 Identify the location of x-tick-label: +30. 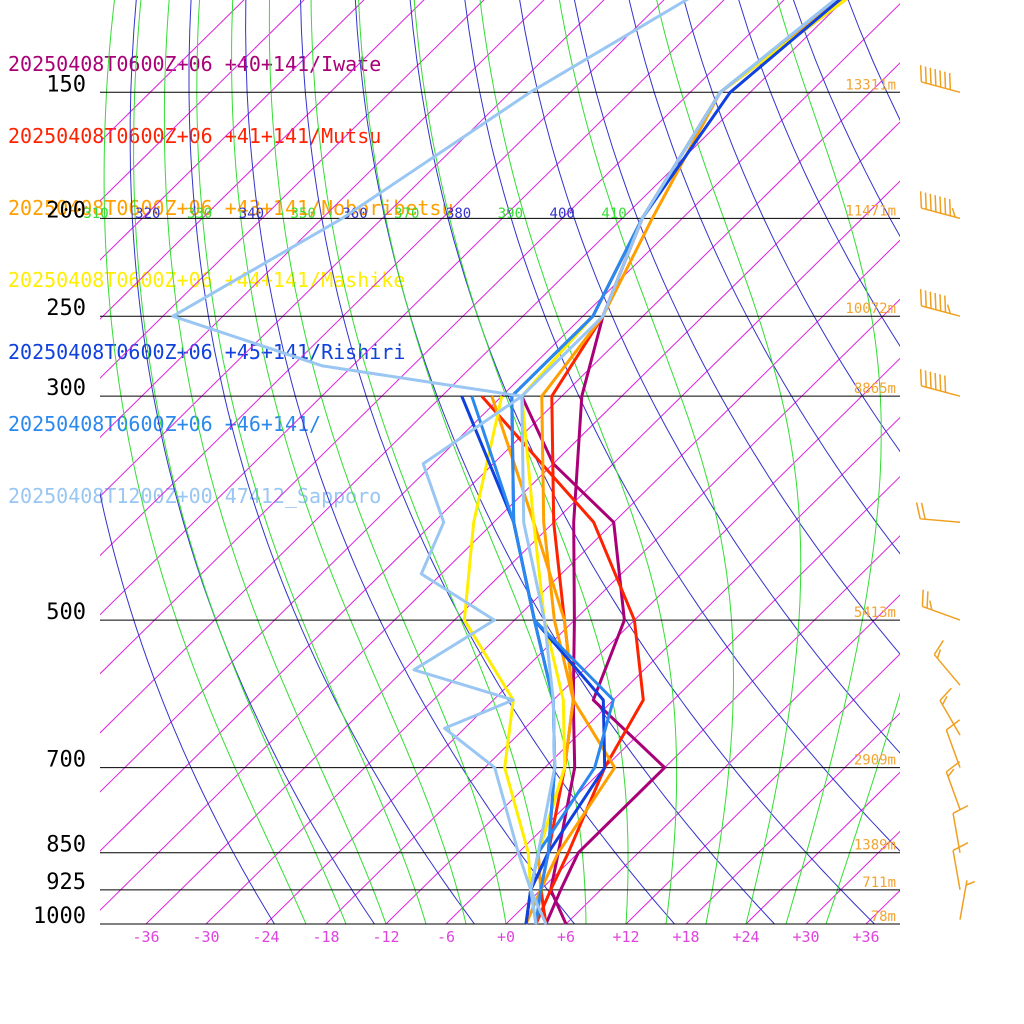
(805, 937).